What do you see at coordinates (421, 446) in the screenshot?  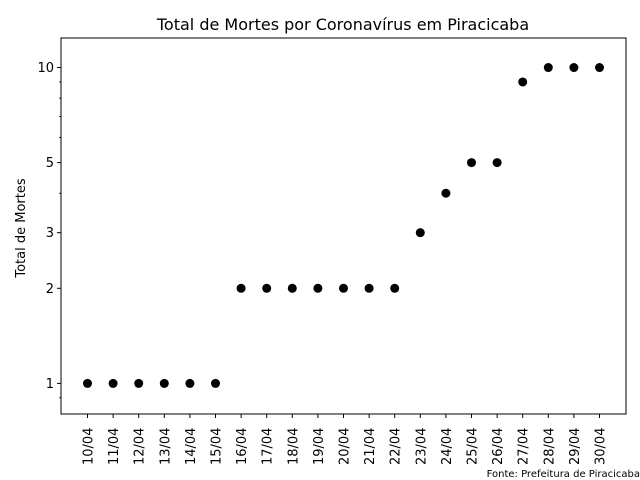 I see `x-tick-label: 23/04` at bounding box center [421, 446].